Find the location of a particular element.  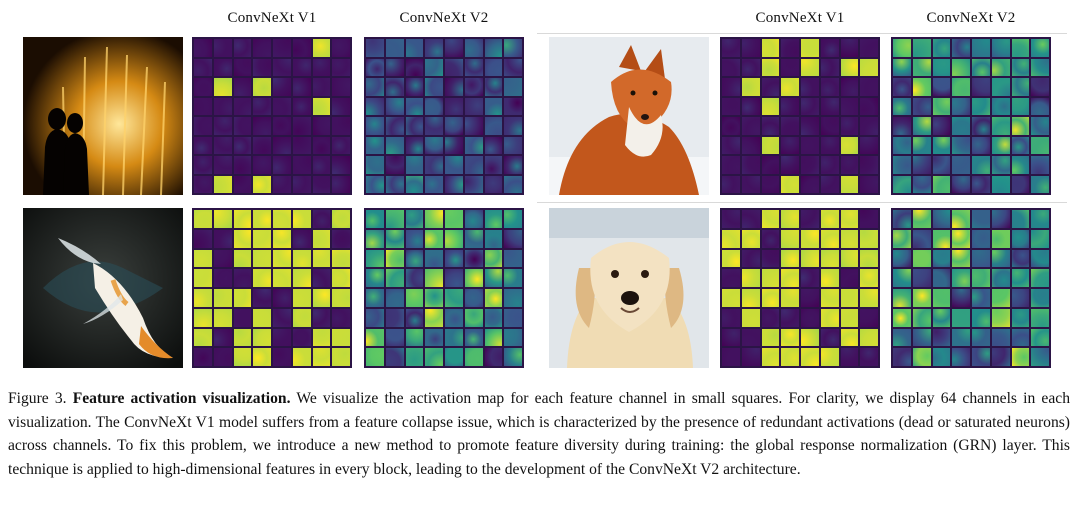

activation-grid-koi-v1 is located at coordinates (272, 288).